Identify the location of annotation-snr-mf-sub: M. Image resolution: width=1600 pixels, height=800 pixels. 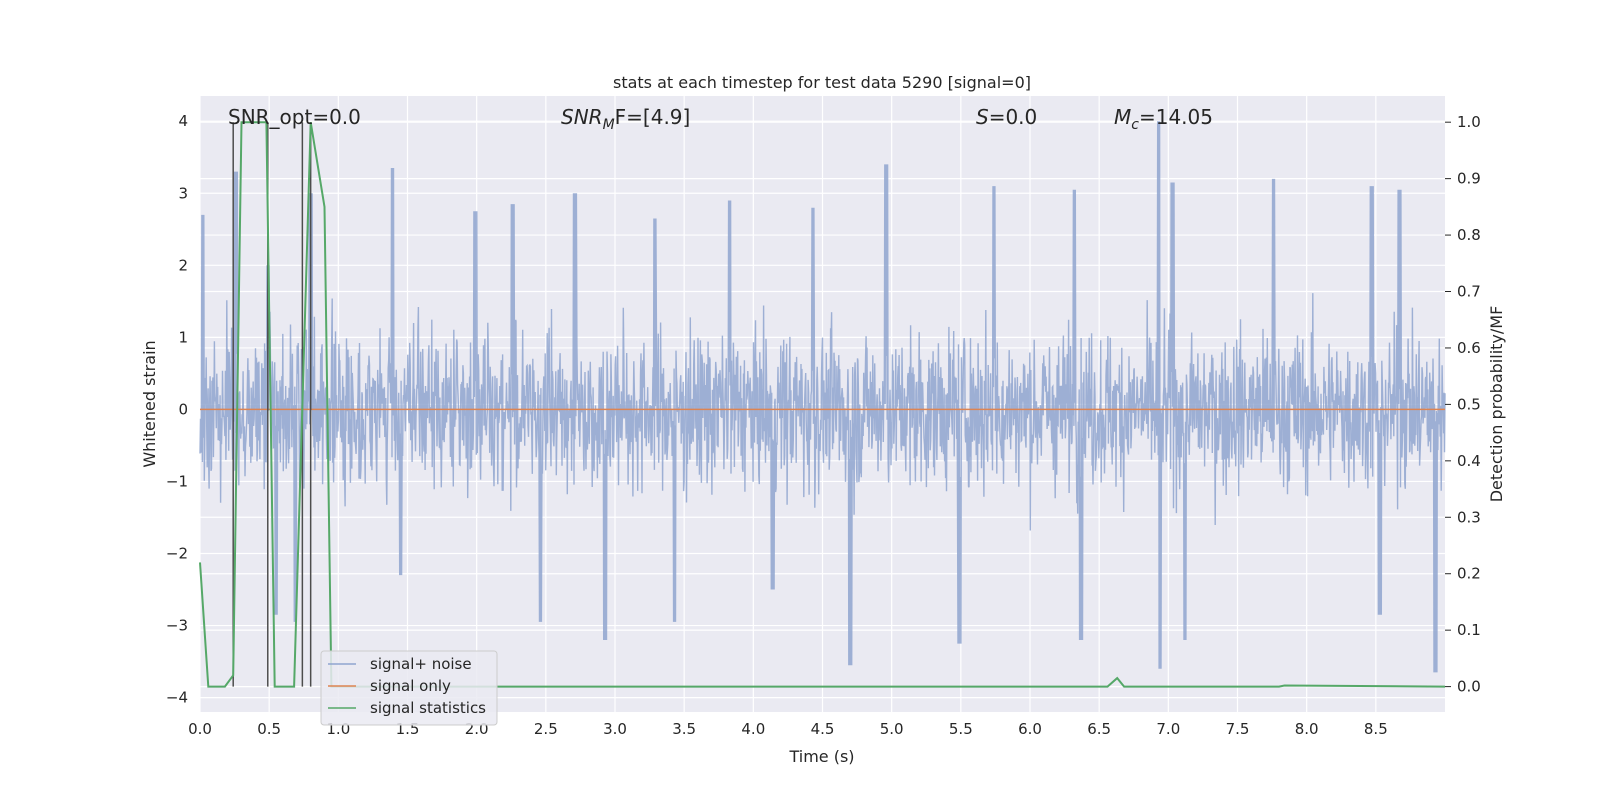
(609, 125).